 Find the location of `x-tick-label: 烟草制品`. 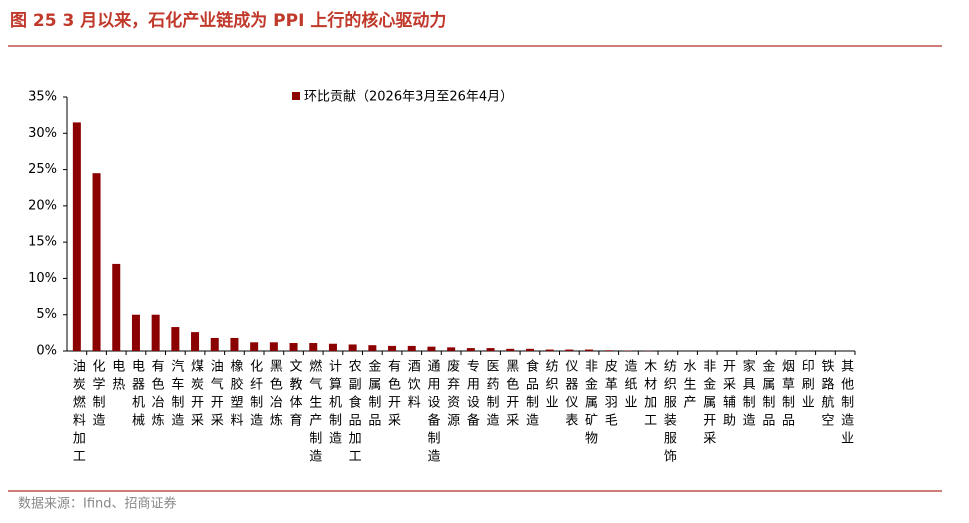

x-tick-label: 烟草制品 is located at coordinates (787, 395).